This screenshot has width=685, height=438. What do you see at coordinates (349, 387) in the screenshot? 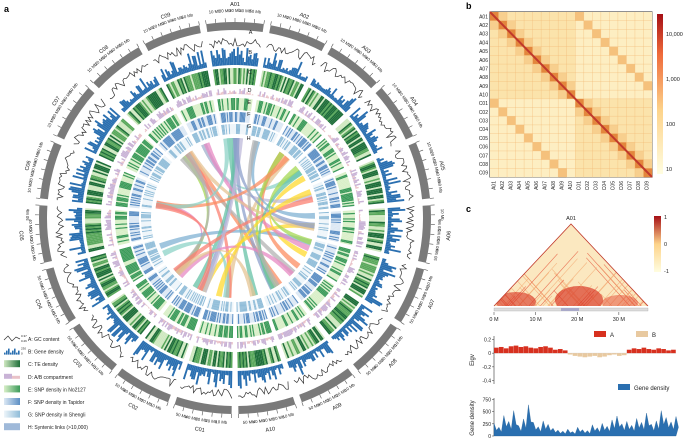
I see `tick-label: 10 Mb` at bounding box center [349, 387].